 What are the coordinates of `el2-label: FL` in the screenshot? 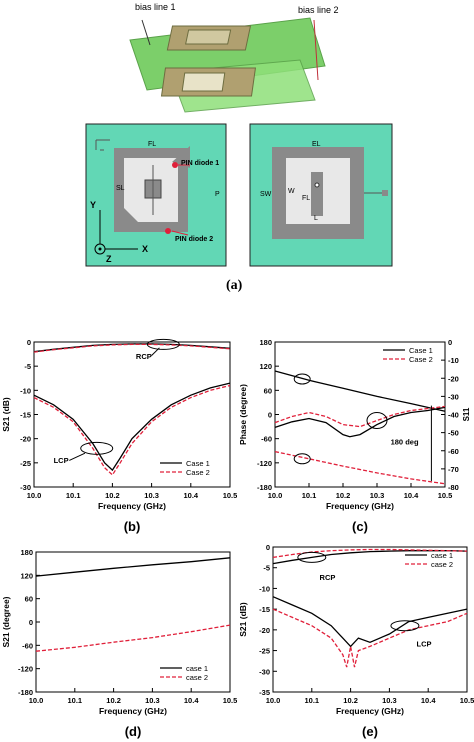 It's located at (306, 198).